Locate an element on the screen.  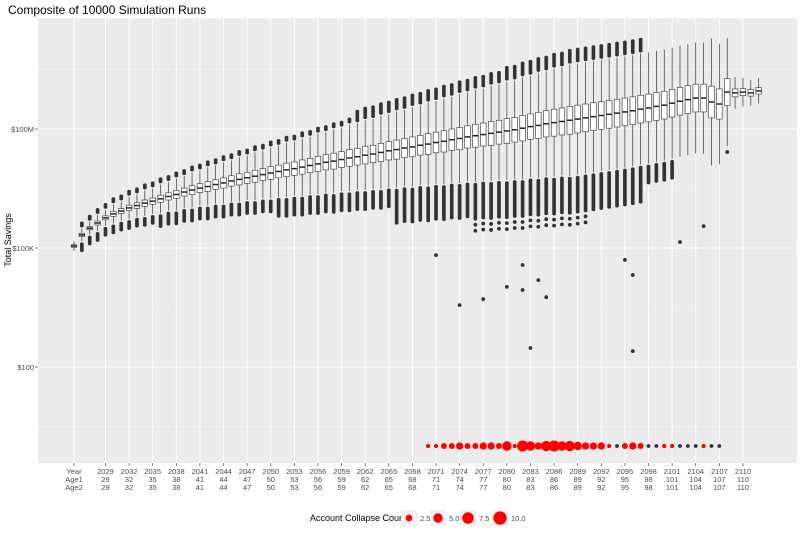
x-tick-age2: 86 is located at coordinates (554, 487).